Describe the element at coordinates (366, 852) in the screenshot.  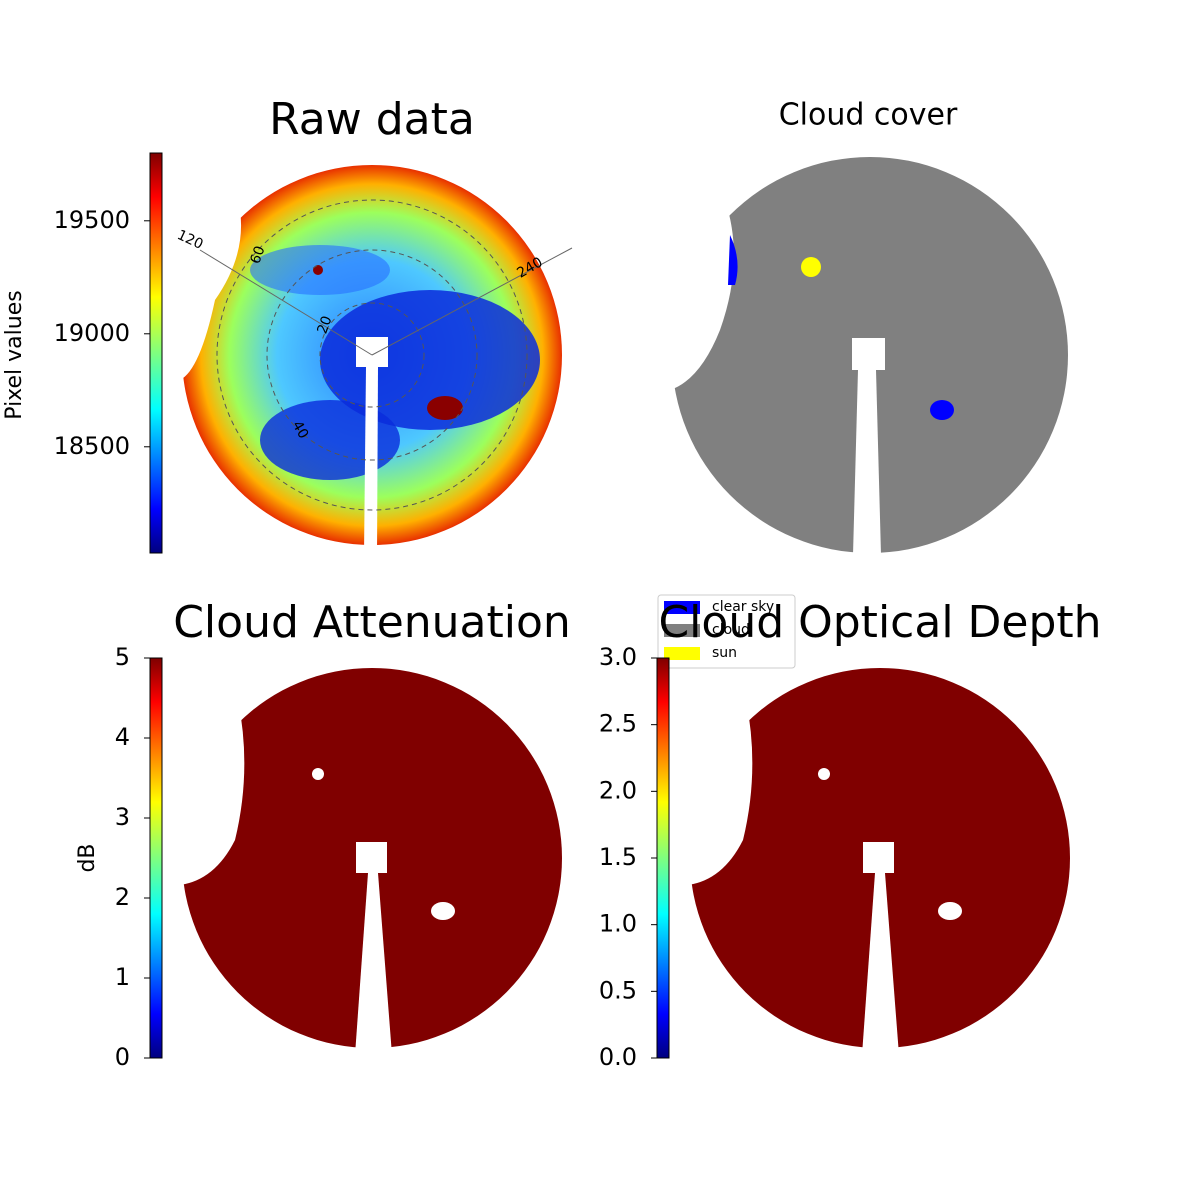
I see `attenuation-image` at that location.